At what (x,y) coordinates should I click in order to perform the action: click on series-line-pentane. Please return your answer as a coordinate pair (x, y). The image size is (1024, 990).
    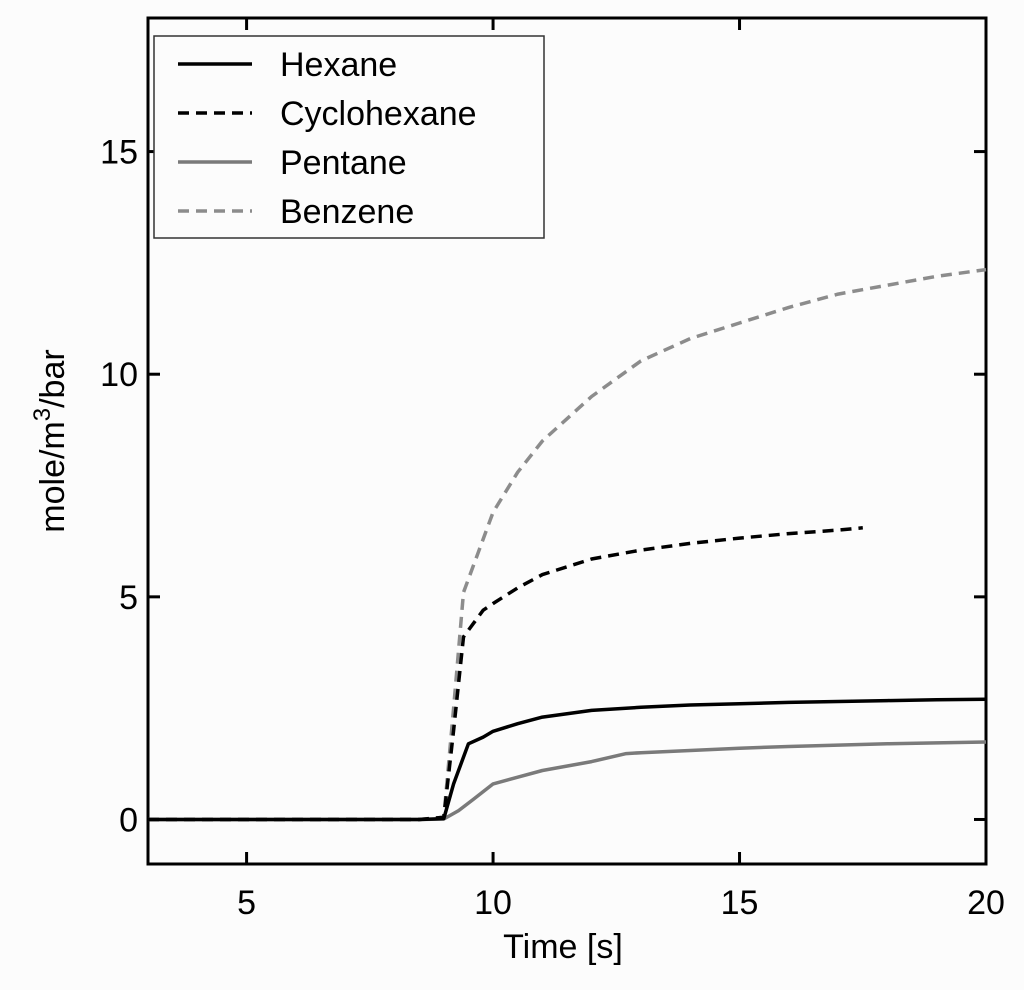
    Looking at the image, I should click on (567, 781).